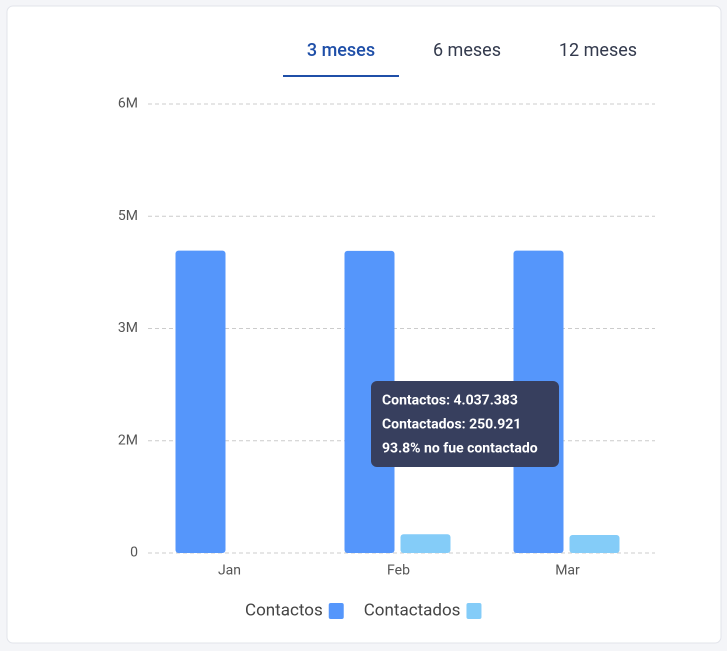 Image resolution: width=727 pixels, height=651 pixels. I want to click on tab: 12 meses, so click(598, 50).